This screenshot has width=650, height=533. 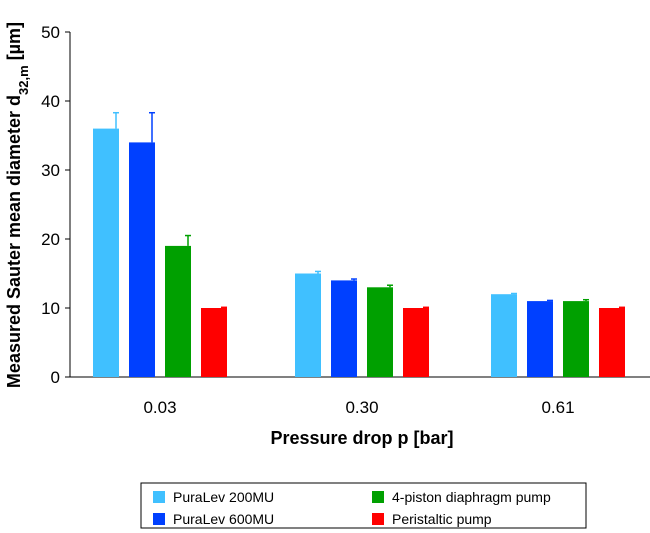 What do you see at coordinates (557, 407) in the screenshot?
I see `x-tick-label: 0.61` at bounding box center [557, 407].